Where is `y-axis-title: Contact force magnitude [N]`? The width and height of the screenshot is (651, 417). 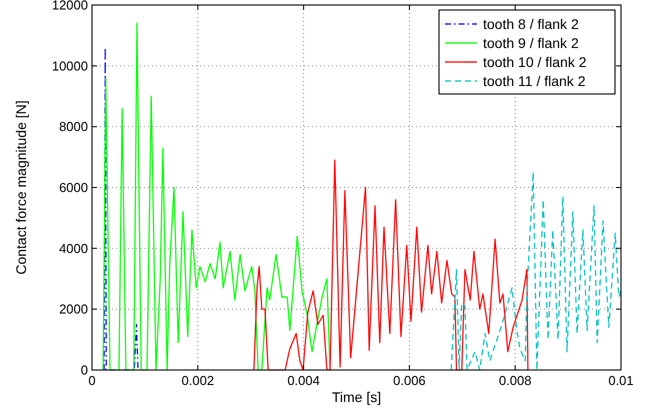 y-axis-title: Contact force magnitude [N] is located at coordinates (21, 187).